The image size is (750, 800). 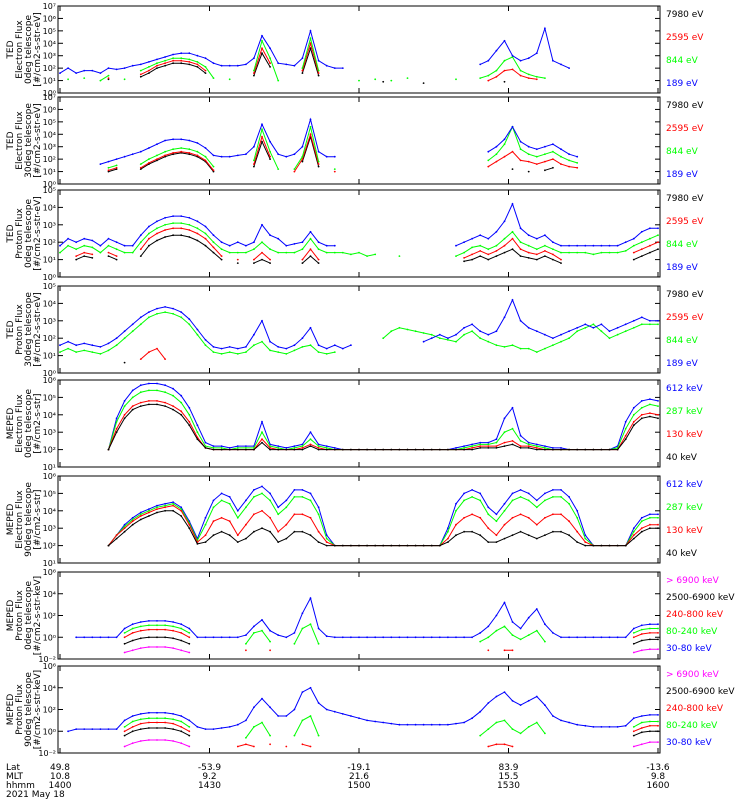 What do you see at coordinates (49, 338) in the screenshot?
I see `y-tick-label: 10²` at bounding box center [49, 338].